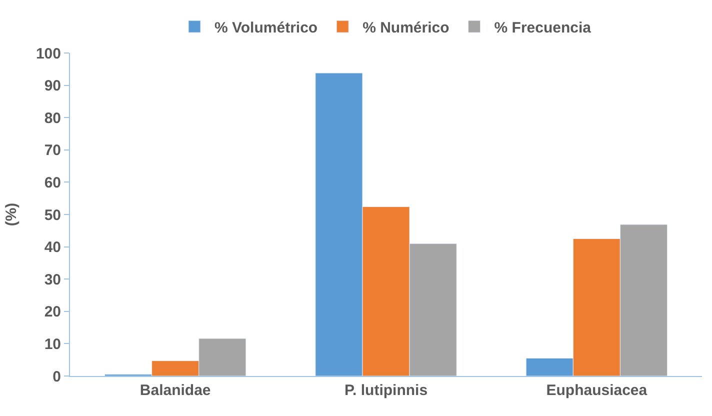  Describe the element at coordinates (56, 377) in the screenshot. I see `y-tick-label: 0` at that location.